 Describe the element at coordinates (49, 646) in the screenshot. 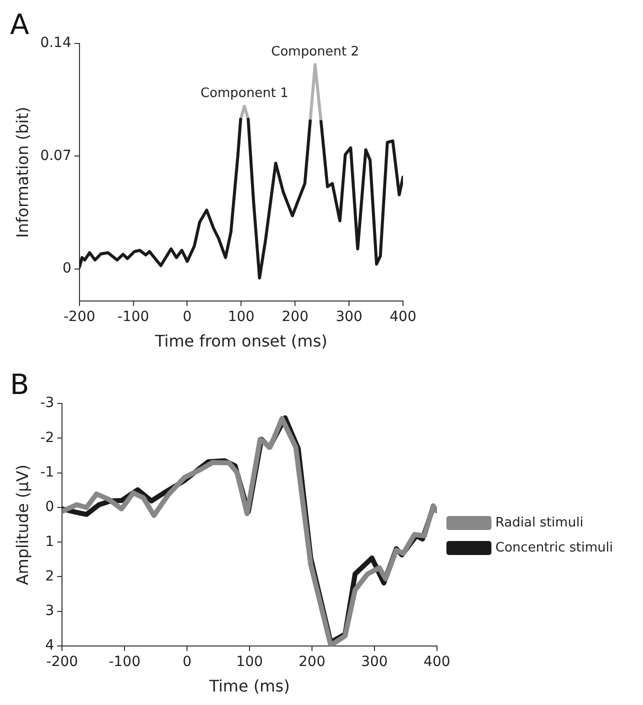

I see `y-tick-label: 4` at that location.